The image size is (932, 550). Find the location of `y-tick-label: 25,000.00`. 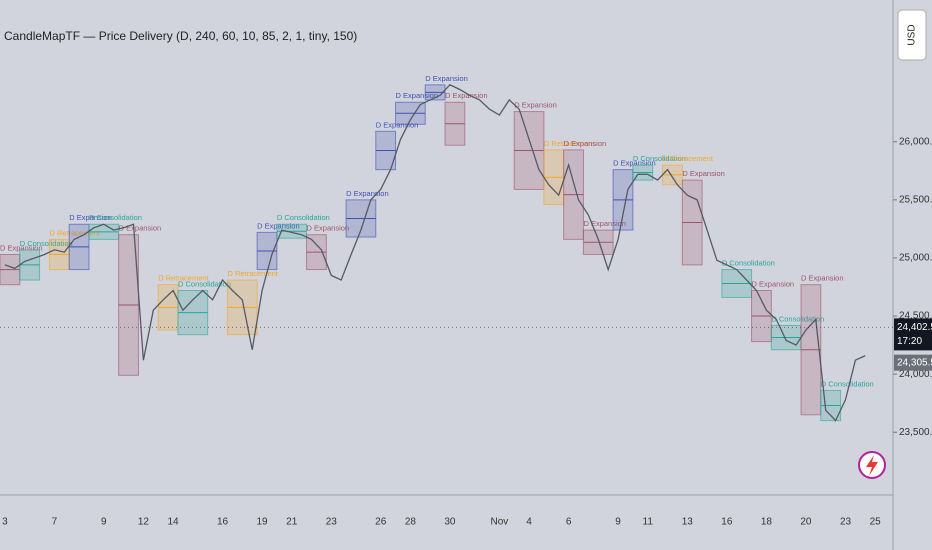

y-tick-label: 25,000.00 is located at coordinates (915, 258).